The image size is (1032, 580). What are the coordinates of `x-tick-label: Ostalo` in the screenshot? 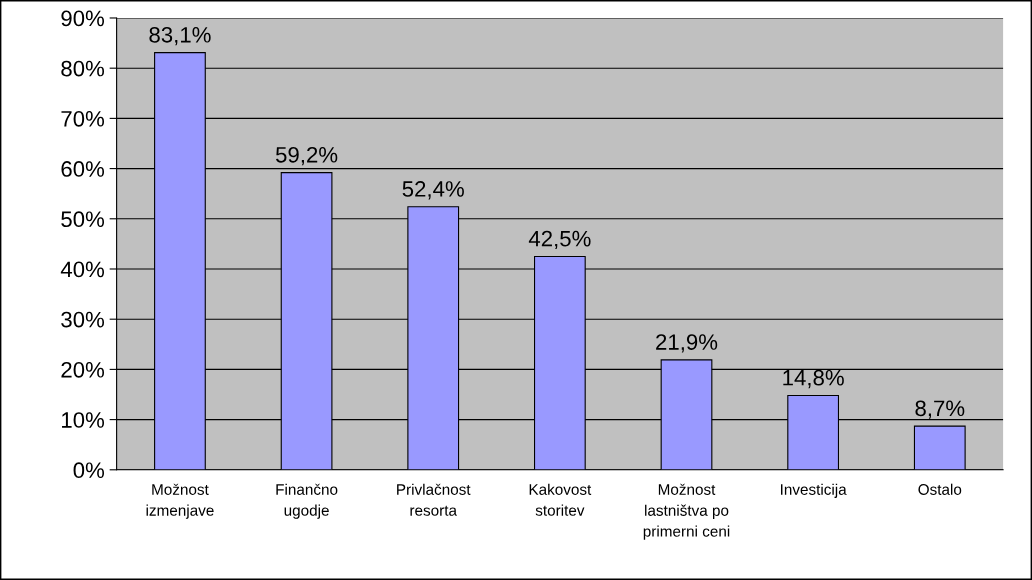 It's located at (940, 489).